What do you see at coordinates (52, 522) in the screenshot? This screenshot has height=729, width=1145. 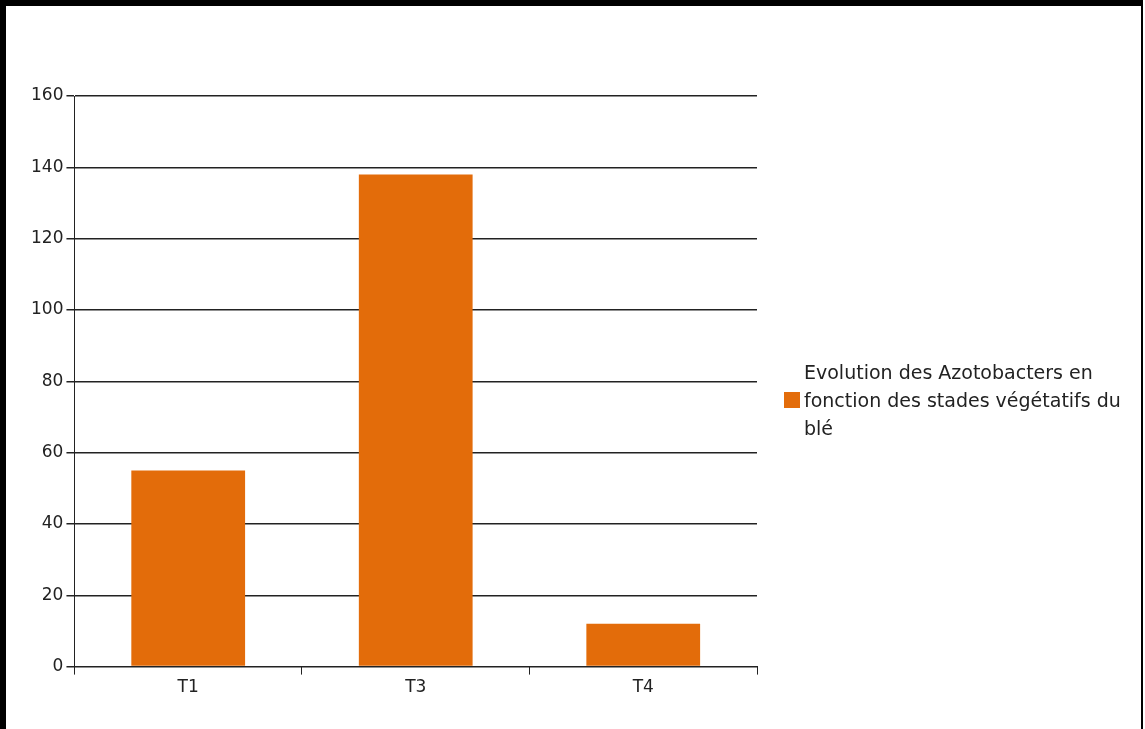 I see `y-tick-label: 40` at bounding box center [52, 522].